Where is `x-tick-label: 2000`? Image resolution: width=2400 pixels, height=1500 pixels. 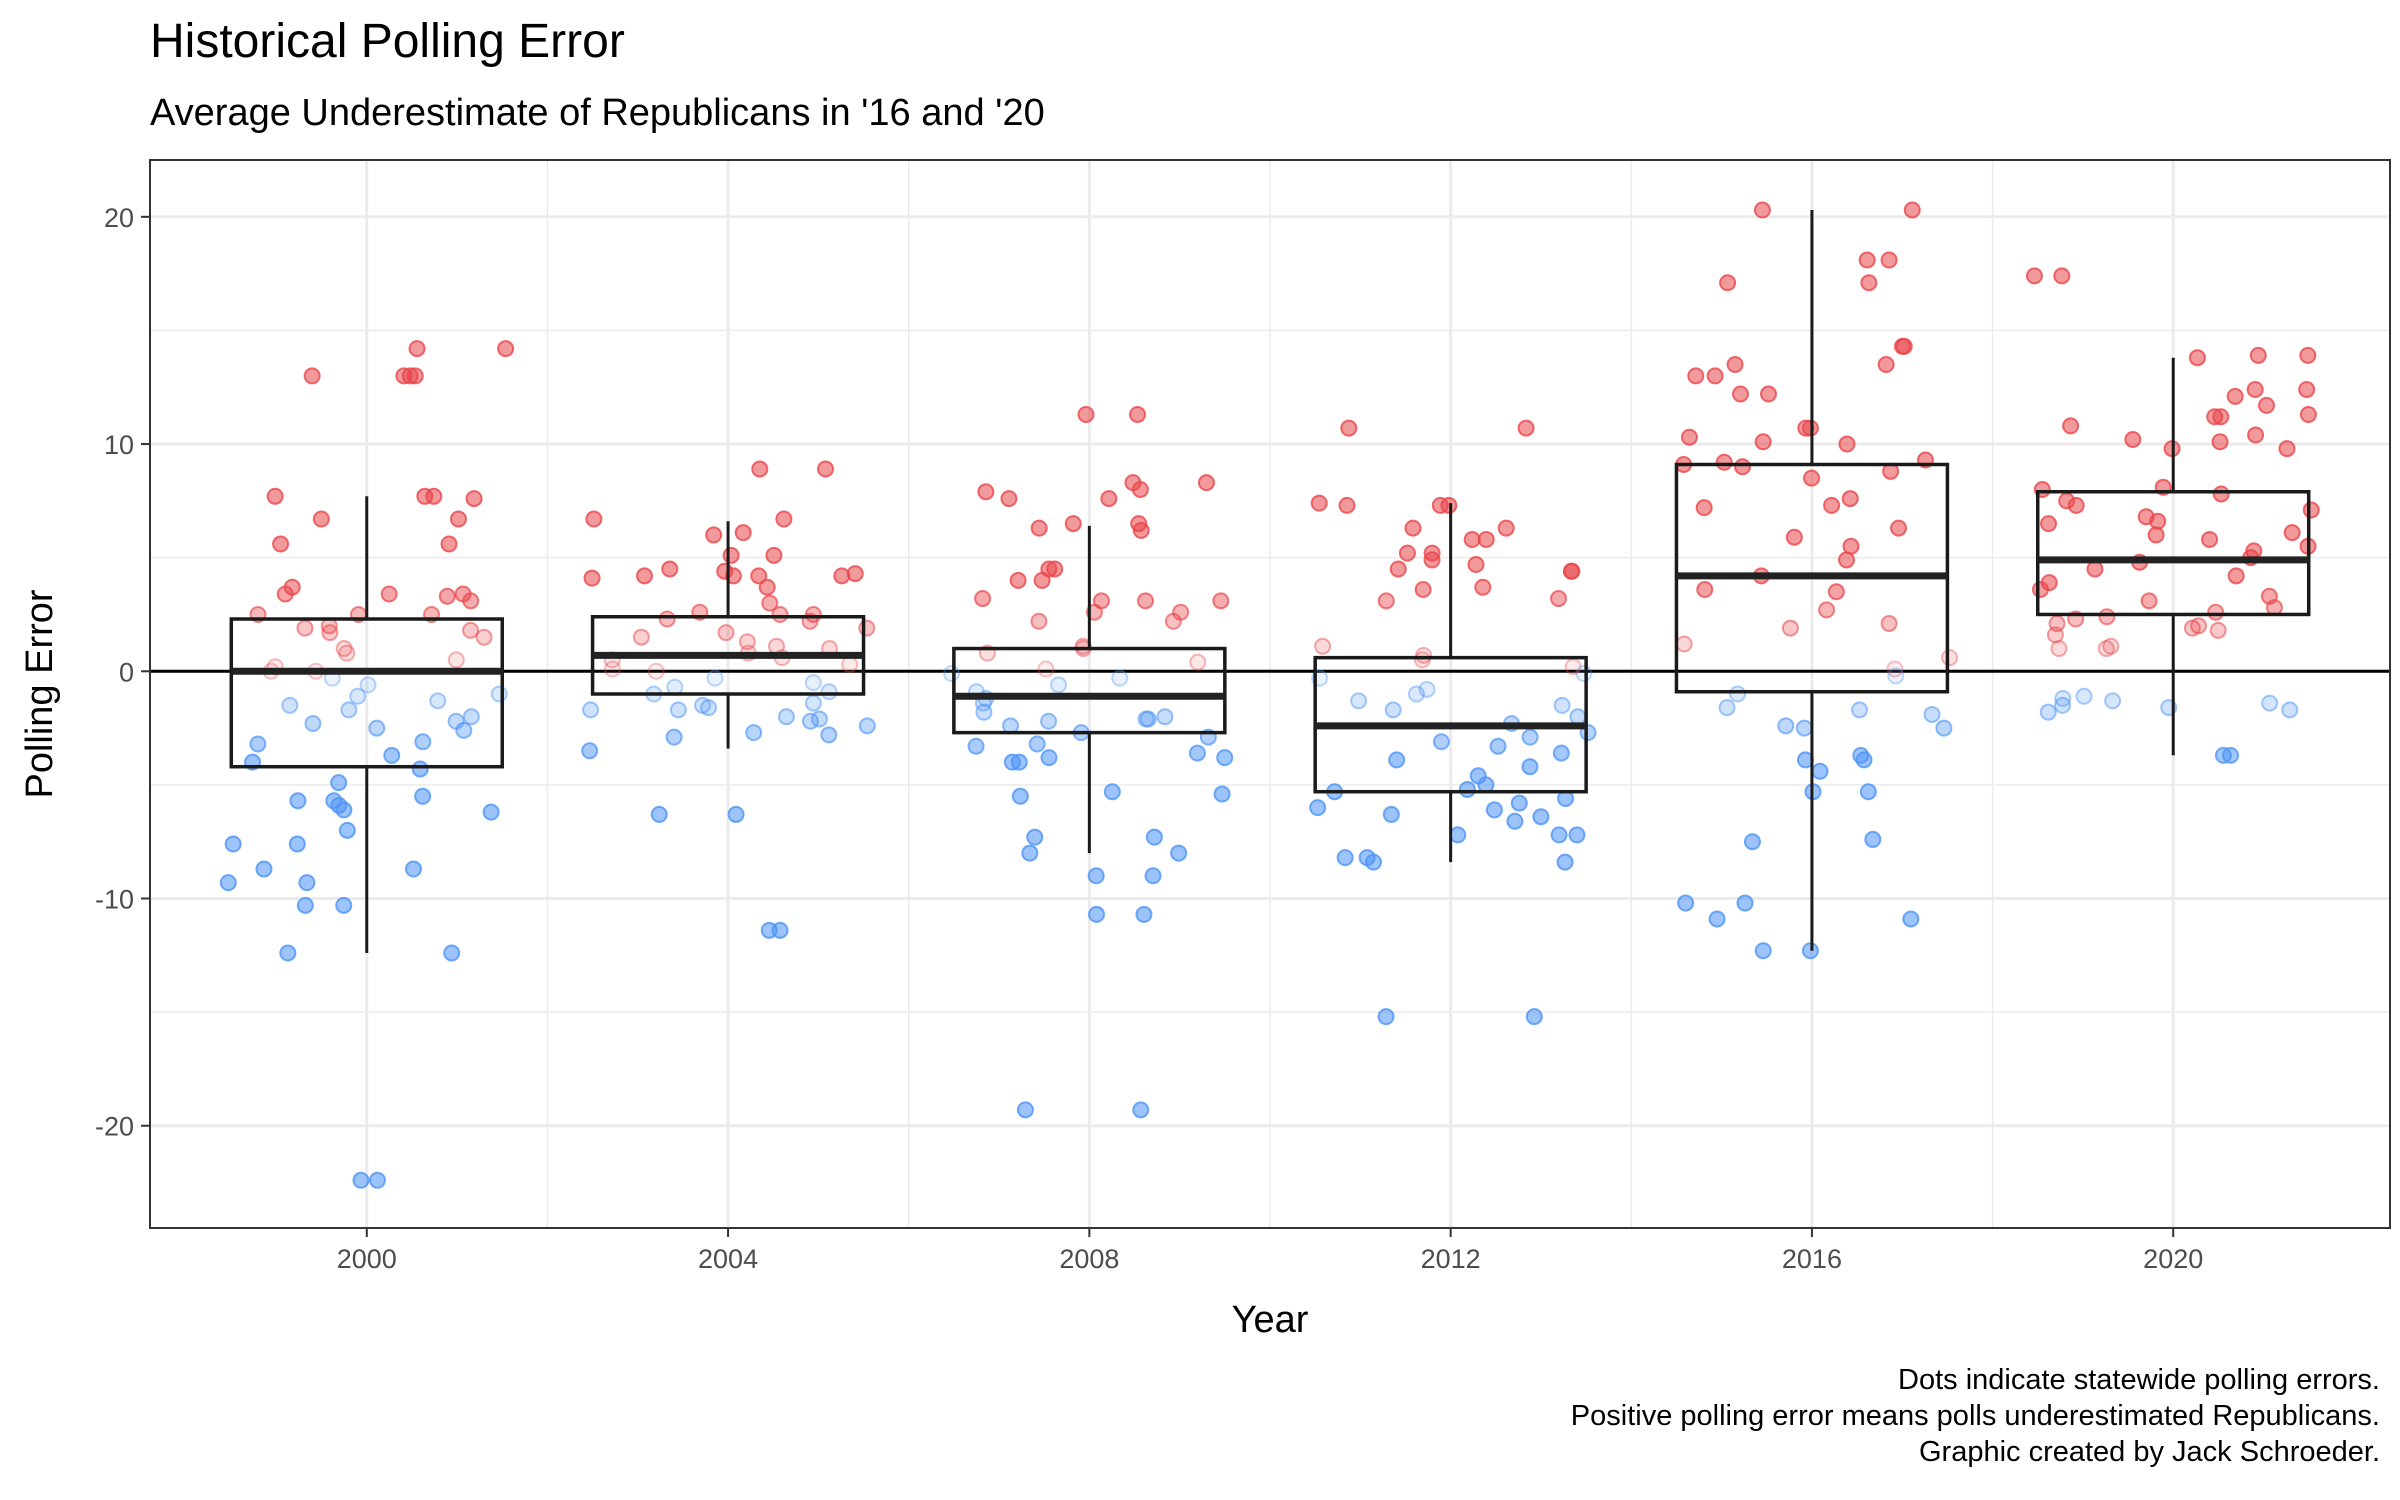 x-tick-label: 2000 is located at coordinates (367, 1259).